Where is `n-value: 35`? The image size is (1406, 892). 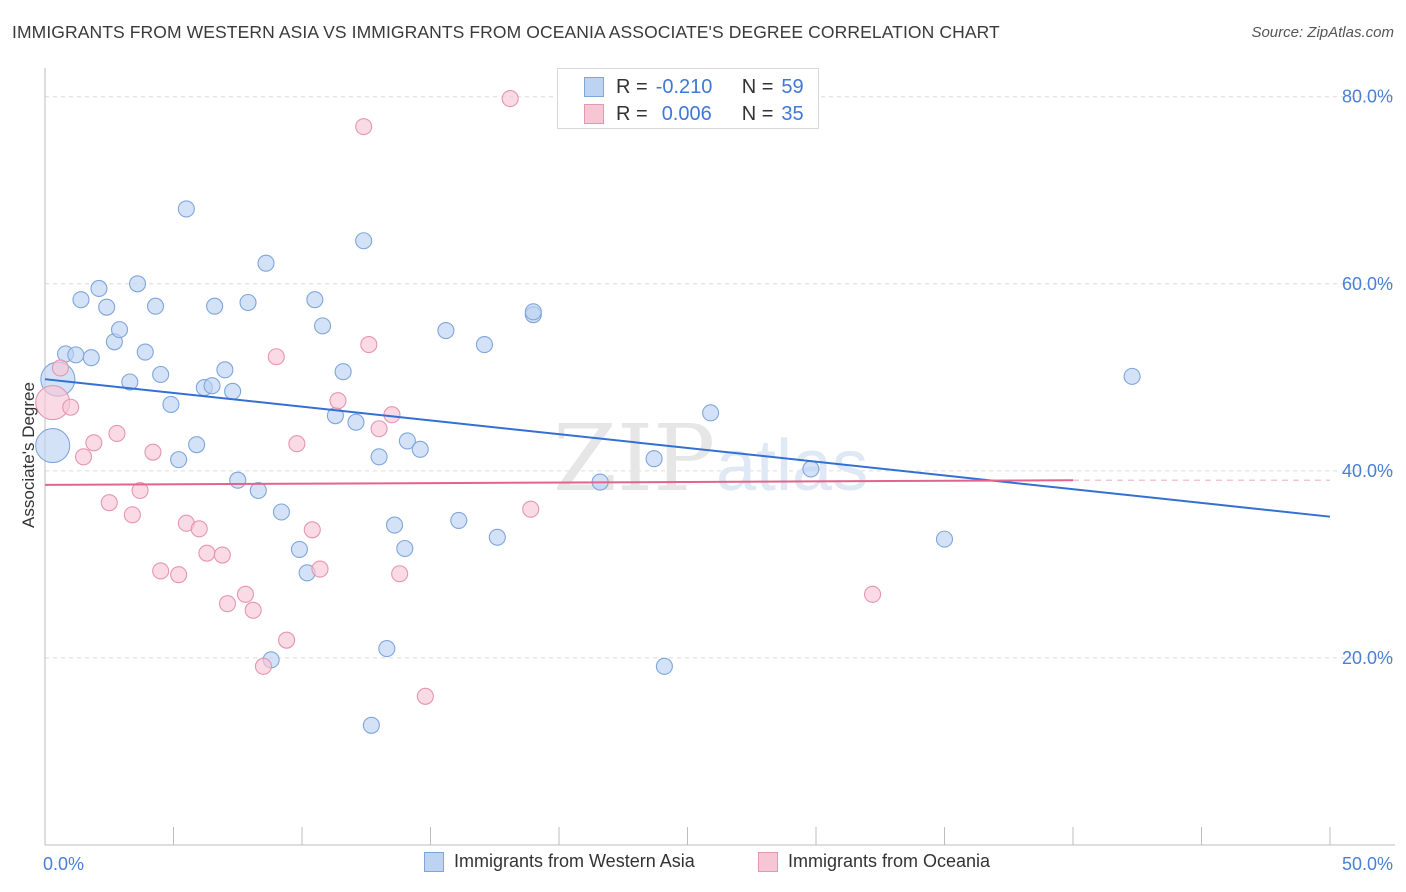
n-value: 35 is located at coordinates (792, 113).